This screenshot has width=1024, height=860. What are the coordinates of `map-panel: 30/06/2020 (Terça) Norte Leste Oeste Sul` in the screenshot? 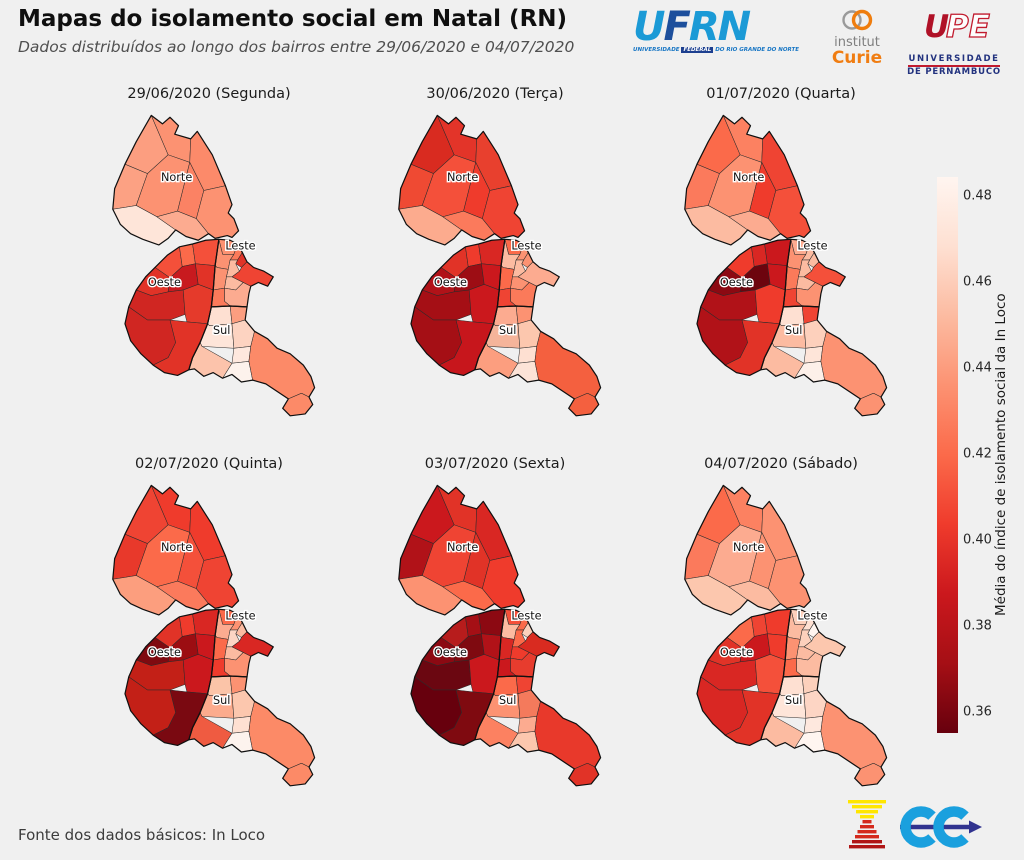 It's located at (495, 256).